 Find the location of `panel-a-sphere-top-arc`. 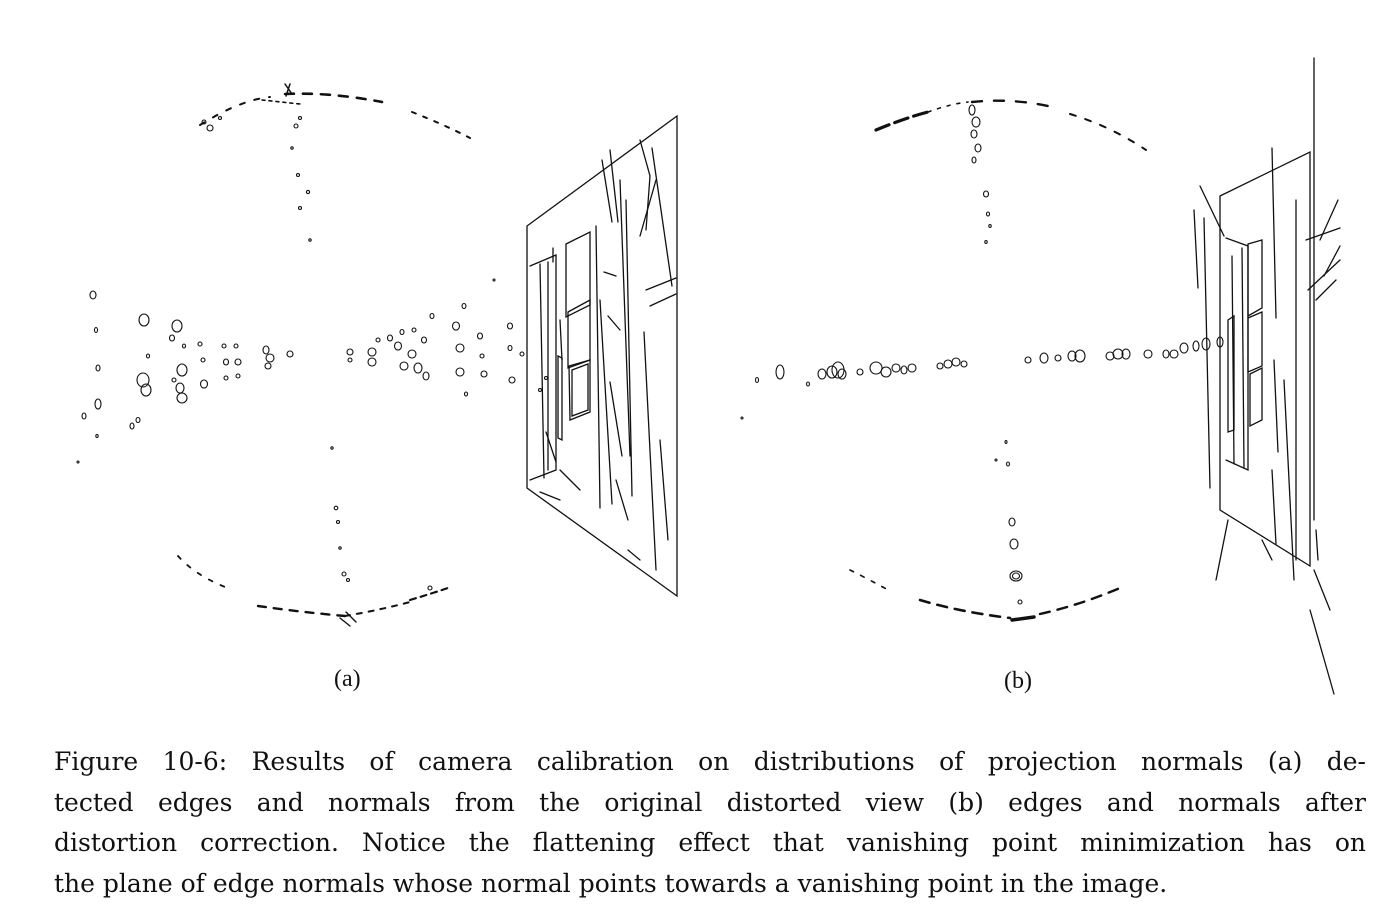

panel-a-sphere-top-arc is located at coordinates (335, 111).